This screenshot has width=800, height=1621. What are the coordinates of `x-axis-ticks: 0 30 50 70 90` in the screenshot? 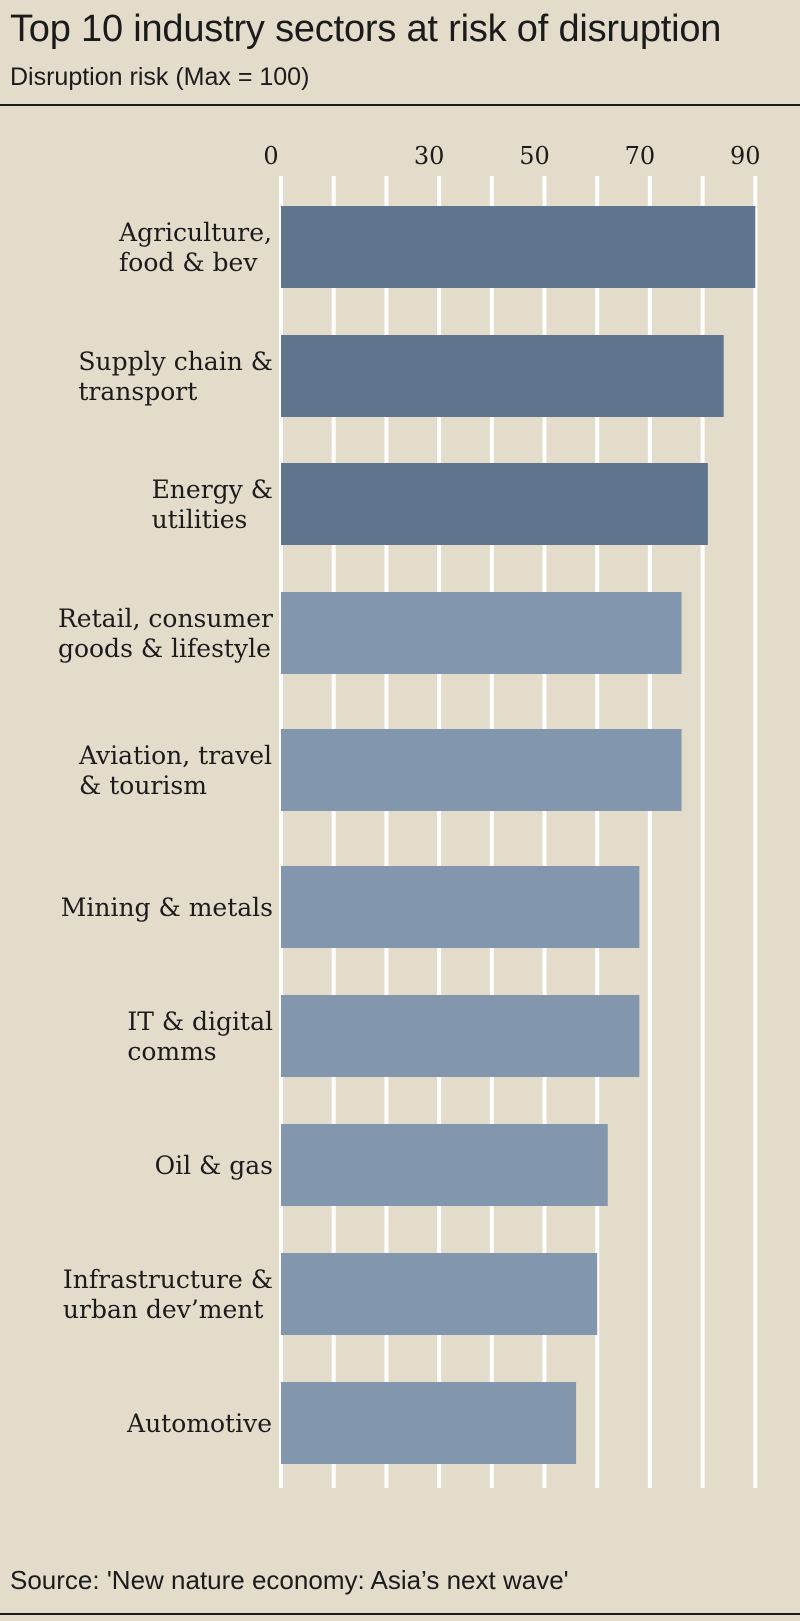 It's located at (511, 156).